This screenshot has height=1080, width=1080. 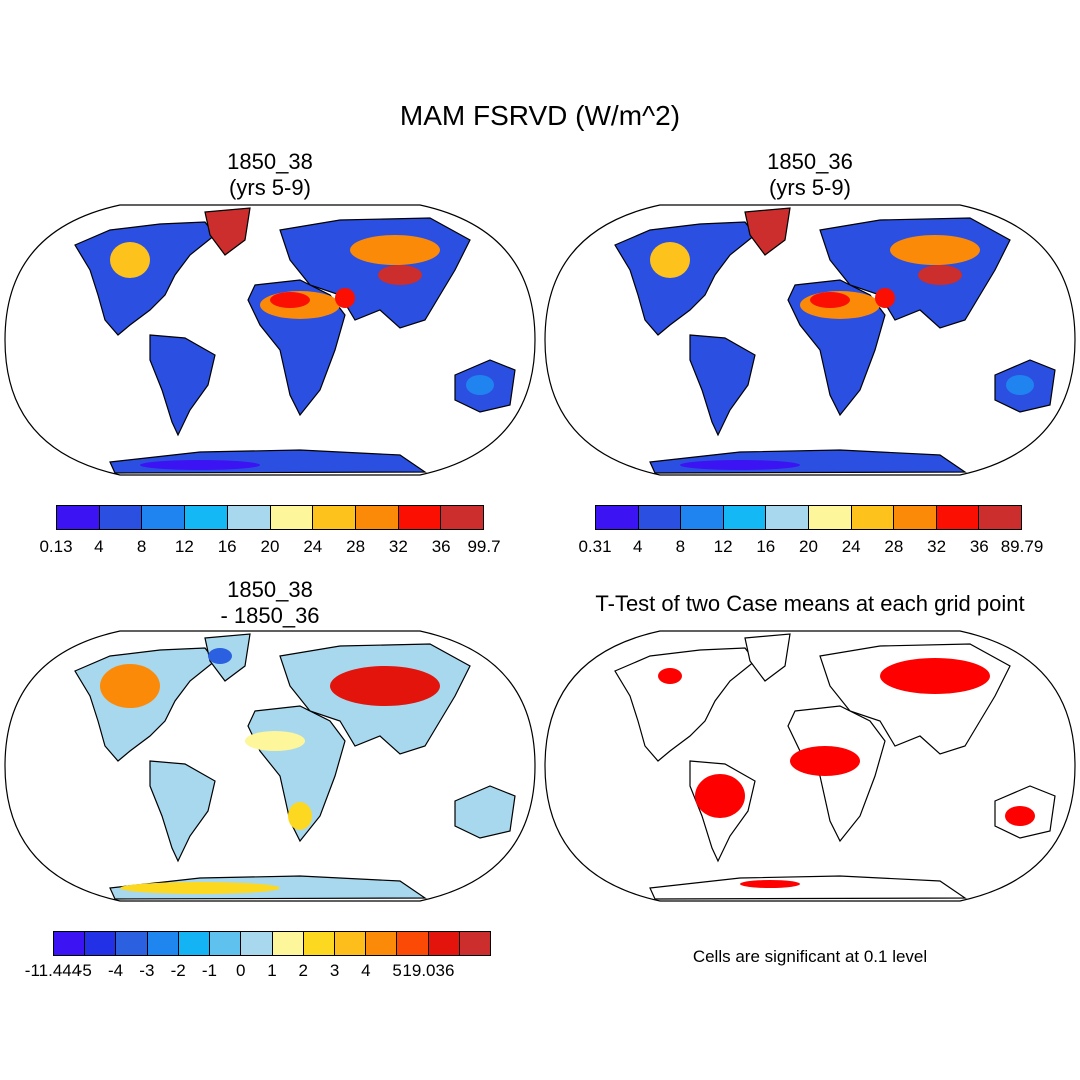 What do you see at coordinates (595, 546) in the screenshot?
I see `colorbar-case2-label: 0.31` at bounding box center [595, 546].